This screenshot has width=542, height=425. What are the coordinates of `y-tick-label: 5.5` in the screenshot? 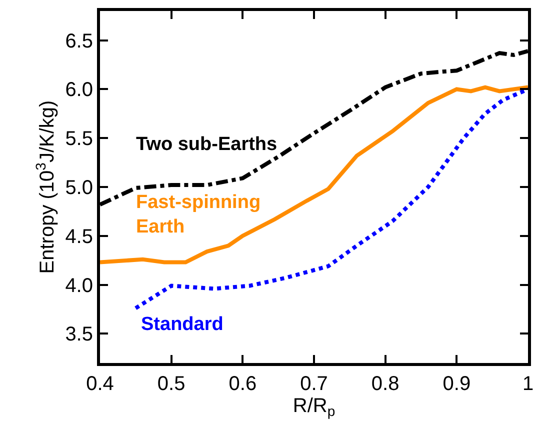 It's located at (79, 139).